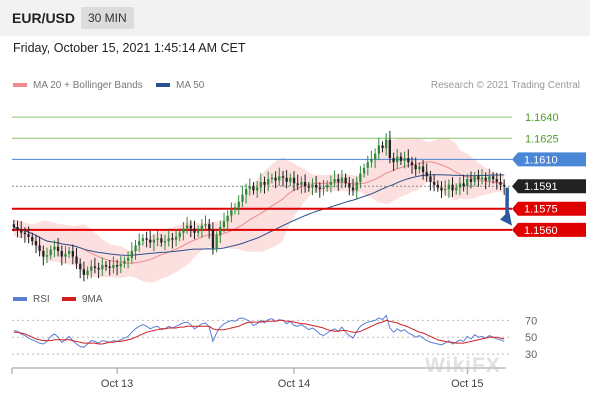 This screenshot has height=400, width=590. I want to click on level-label-1.1560: 1.1560, so click(541, 231).